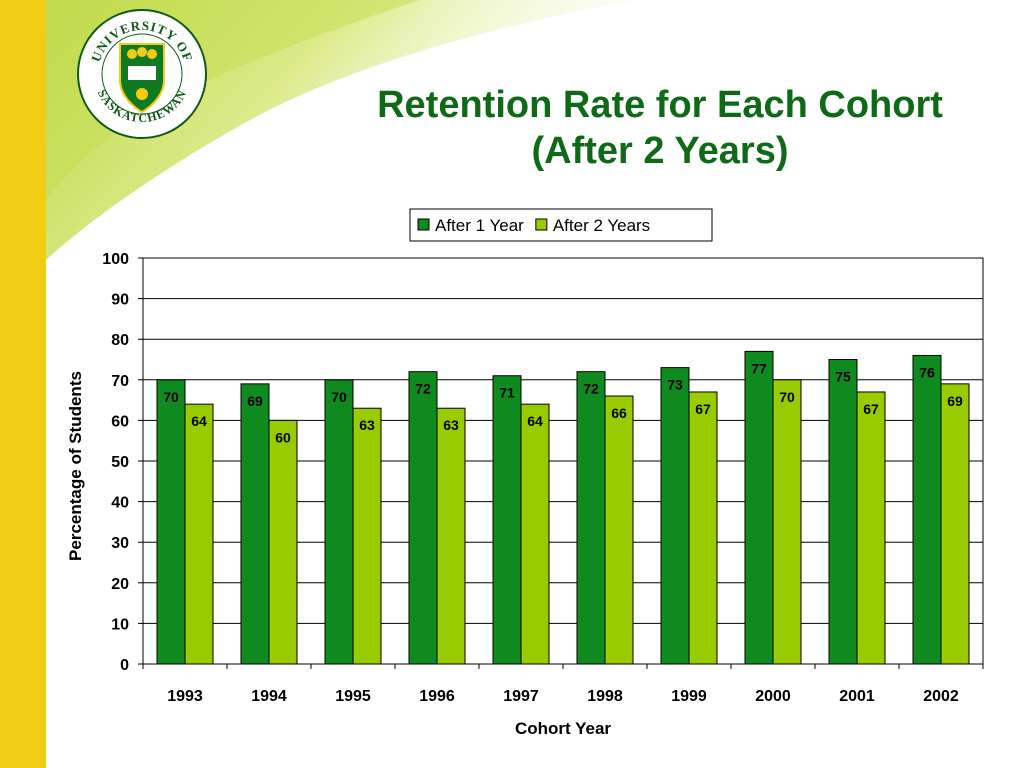 This screenshot has width=1024, height=768. What do you see at coordinates (787, 397) in the screenshot?
I see `data-label-after-2-years: 70` at bounding box center [787, 397].